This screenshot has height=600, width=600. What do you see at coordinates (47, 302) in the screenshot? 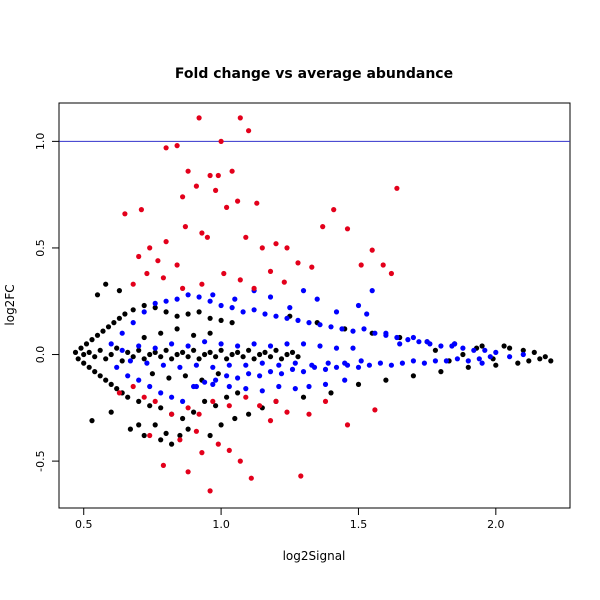
I see `y-axis: -0.5 0.0 0.5 1.0` at bounding box center [47, 302].